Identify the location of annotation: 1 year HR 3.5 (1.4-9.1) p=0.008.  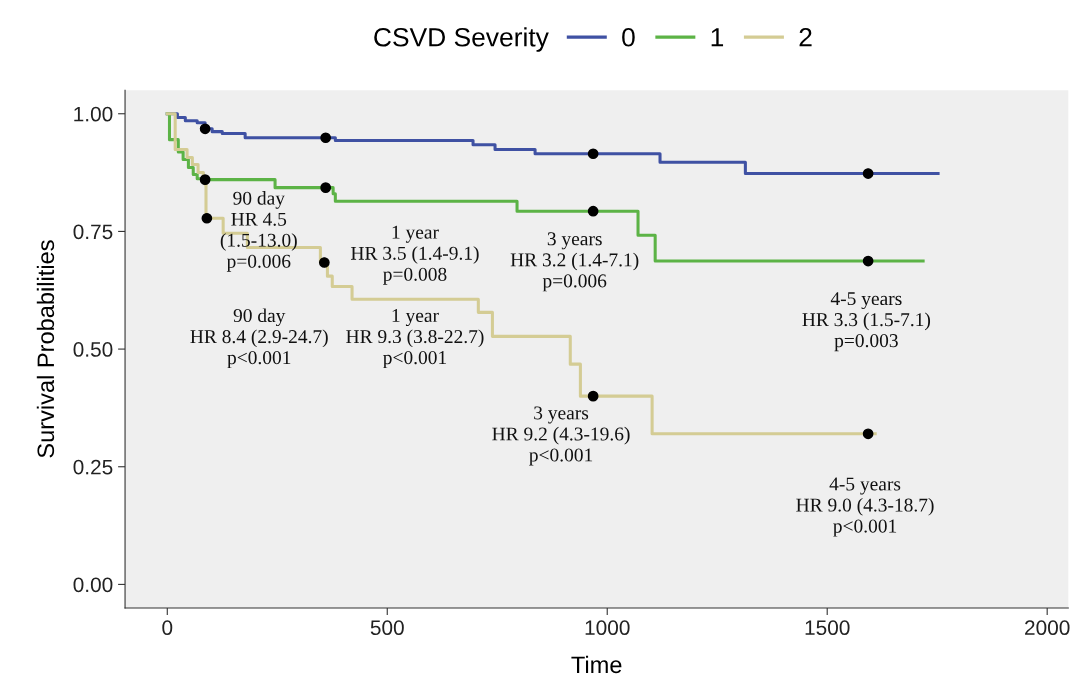
(415, 255).